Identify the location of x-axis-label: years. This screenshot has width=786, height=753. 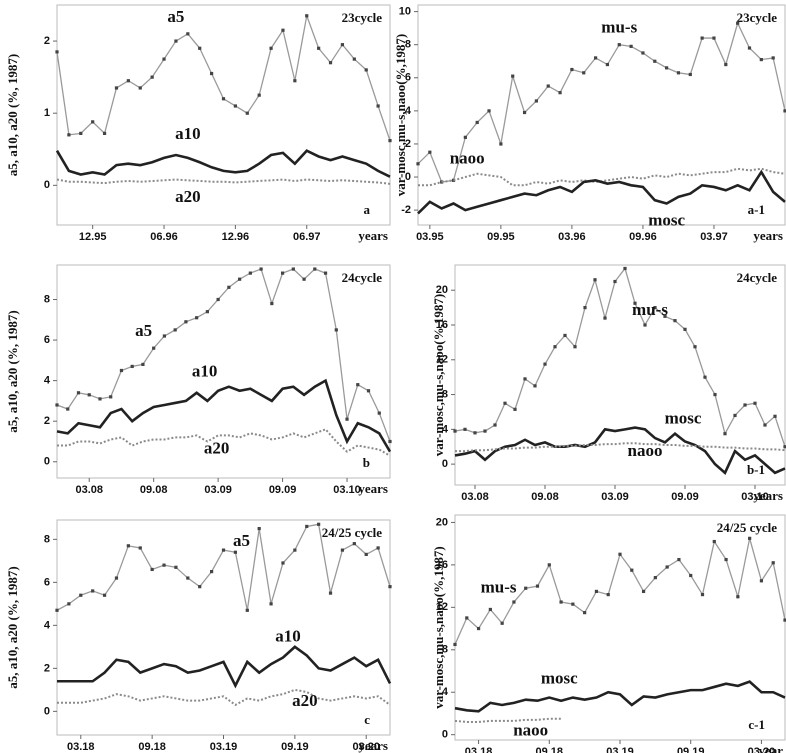
(768, 235).